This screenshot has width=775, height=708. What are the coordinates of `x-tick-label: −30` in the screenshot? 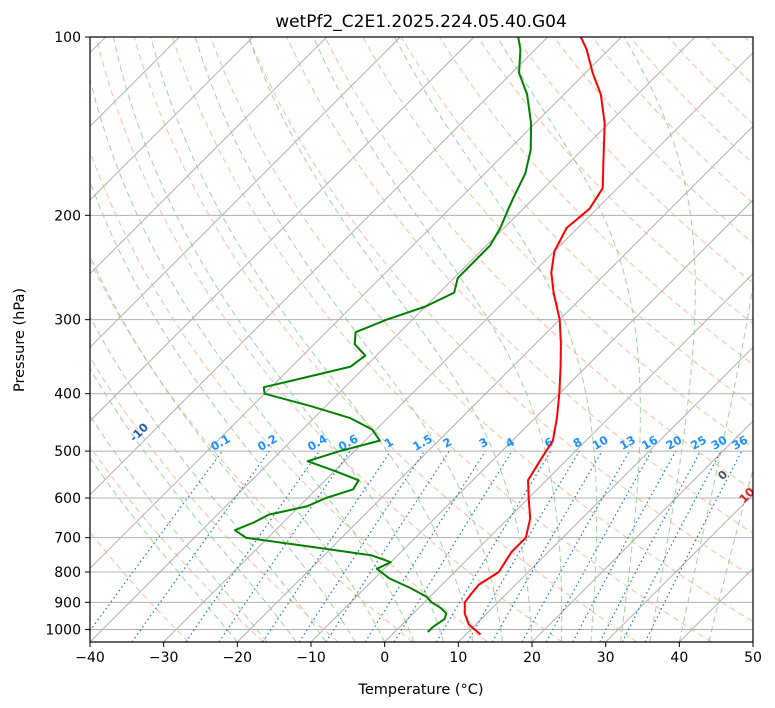 It's located at (164, 658).